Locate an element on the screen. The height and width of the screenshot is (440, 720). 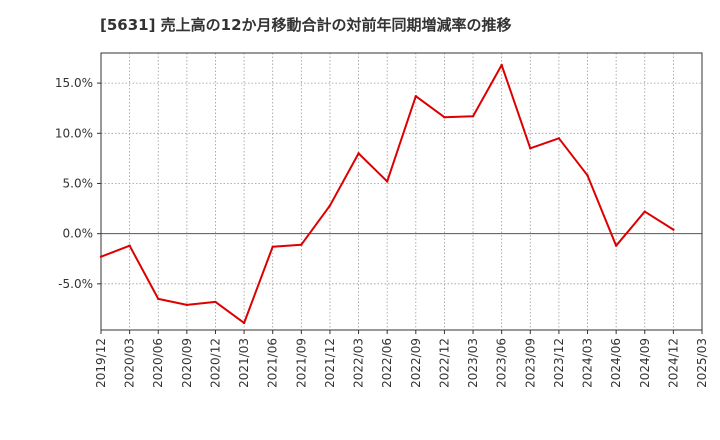
x-tick-label: 2020/06 is located at coordinates (158, 363).